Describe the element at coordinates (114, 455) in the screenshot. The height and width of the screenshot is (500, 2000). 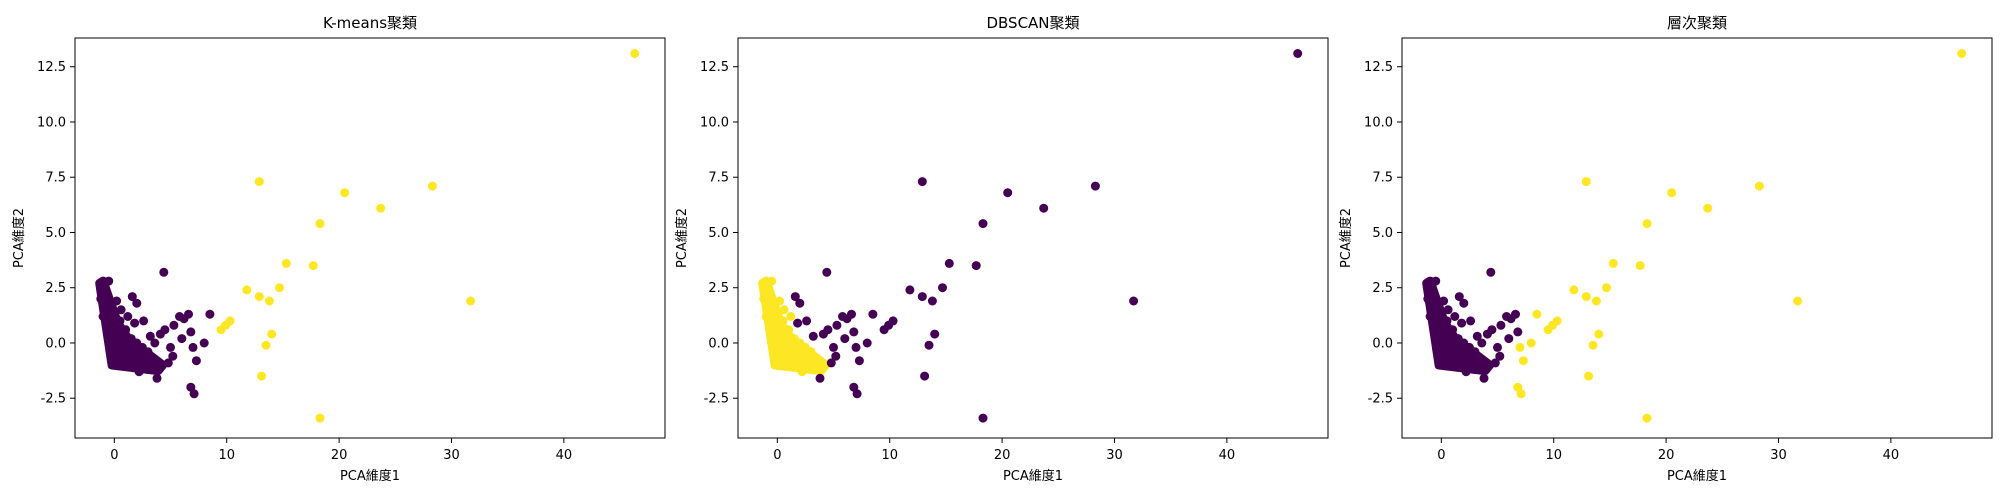
I see `x-tick-label: 0` at that location.